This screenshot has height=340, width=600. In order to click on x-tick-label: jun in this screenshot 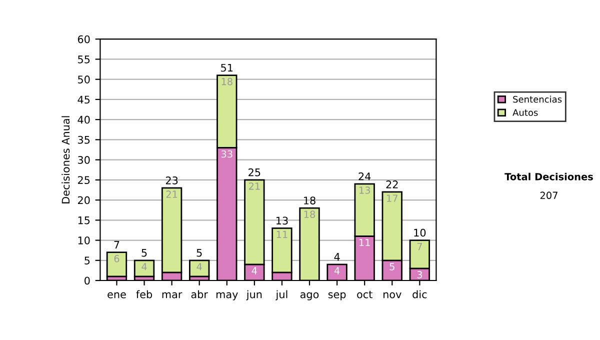, I will do `click(254, 295)`.